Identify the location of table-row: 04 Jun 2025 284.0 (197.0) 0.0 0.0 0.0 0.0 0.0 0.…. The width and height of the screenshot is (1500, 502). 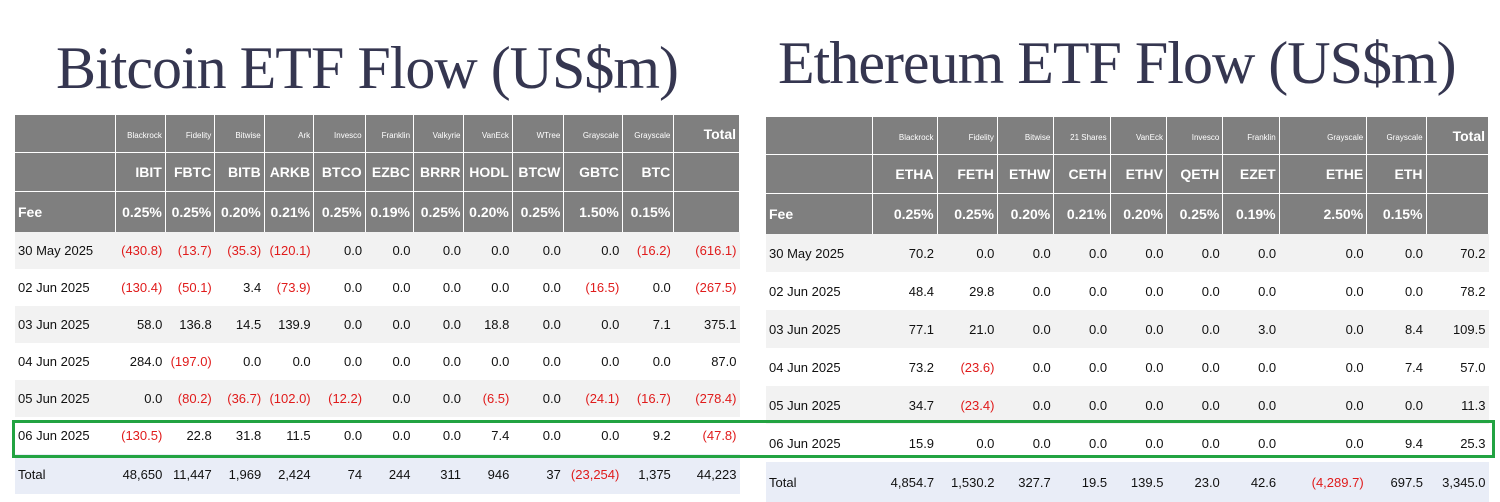
(377, 361).